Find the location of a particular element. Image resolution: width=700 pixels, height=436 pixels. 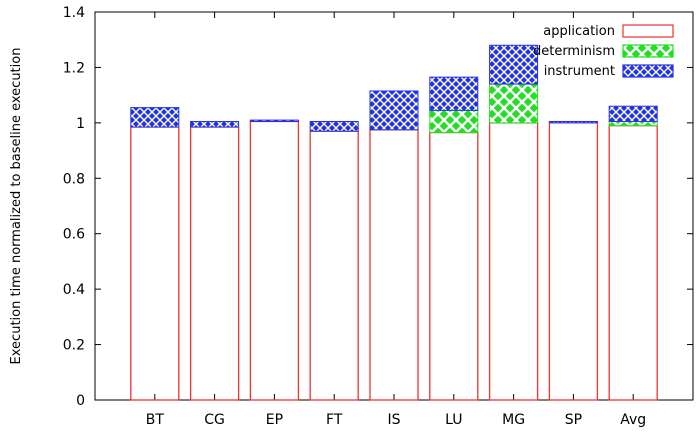

bar-instrument-lu is located at coordinates (454, 93).